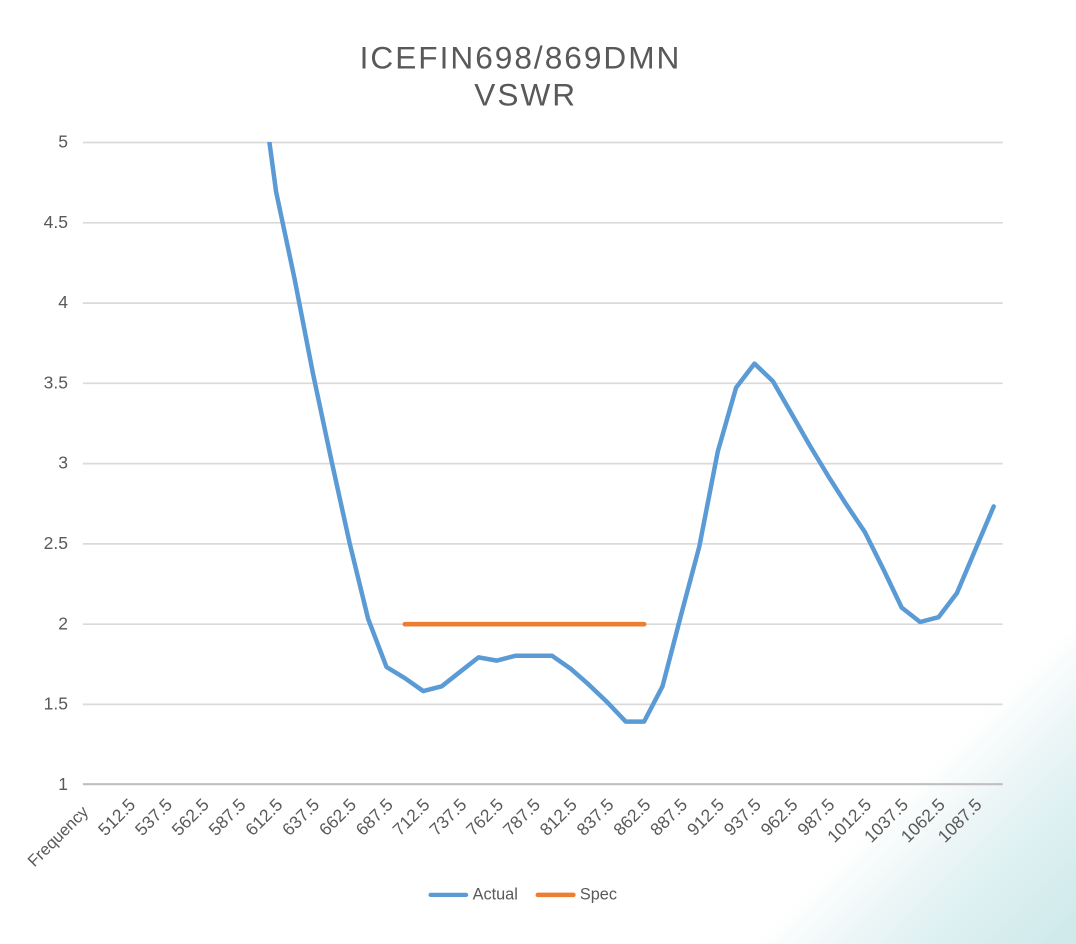 This screenshot has width=1076, height=944. Describe the element at coordinates (116, 816) in the screenshot. I see `svg-text: 512.5` at that location.